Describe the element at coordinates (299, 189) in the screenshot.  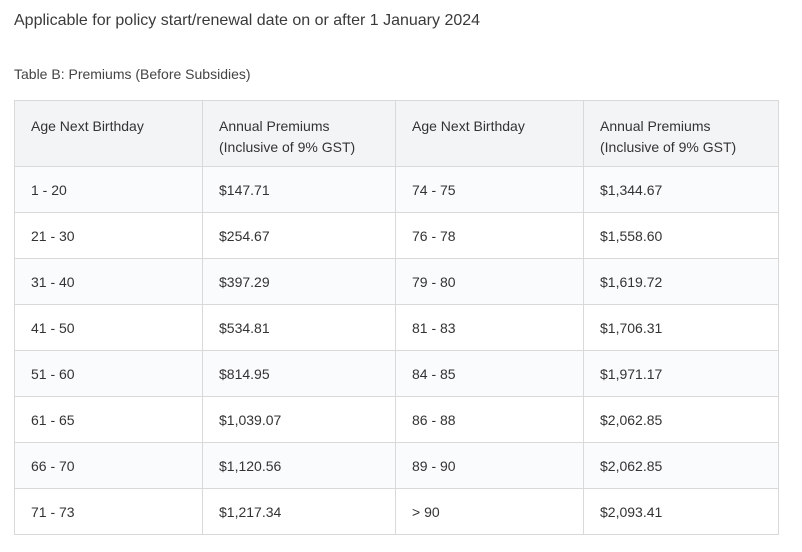
I see `premium-cell: $147.71` at that location.